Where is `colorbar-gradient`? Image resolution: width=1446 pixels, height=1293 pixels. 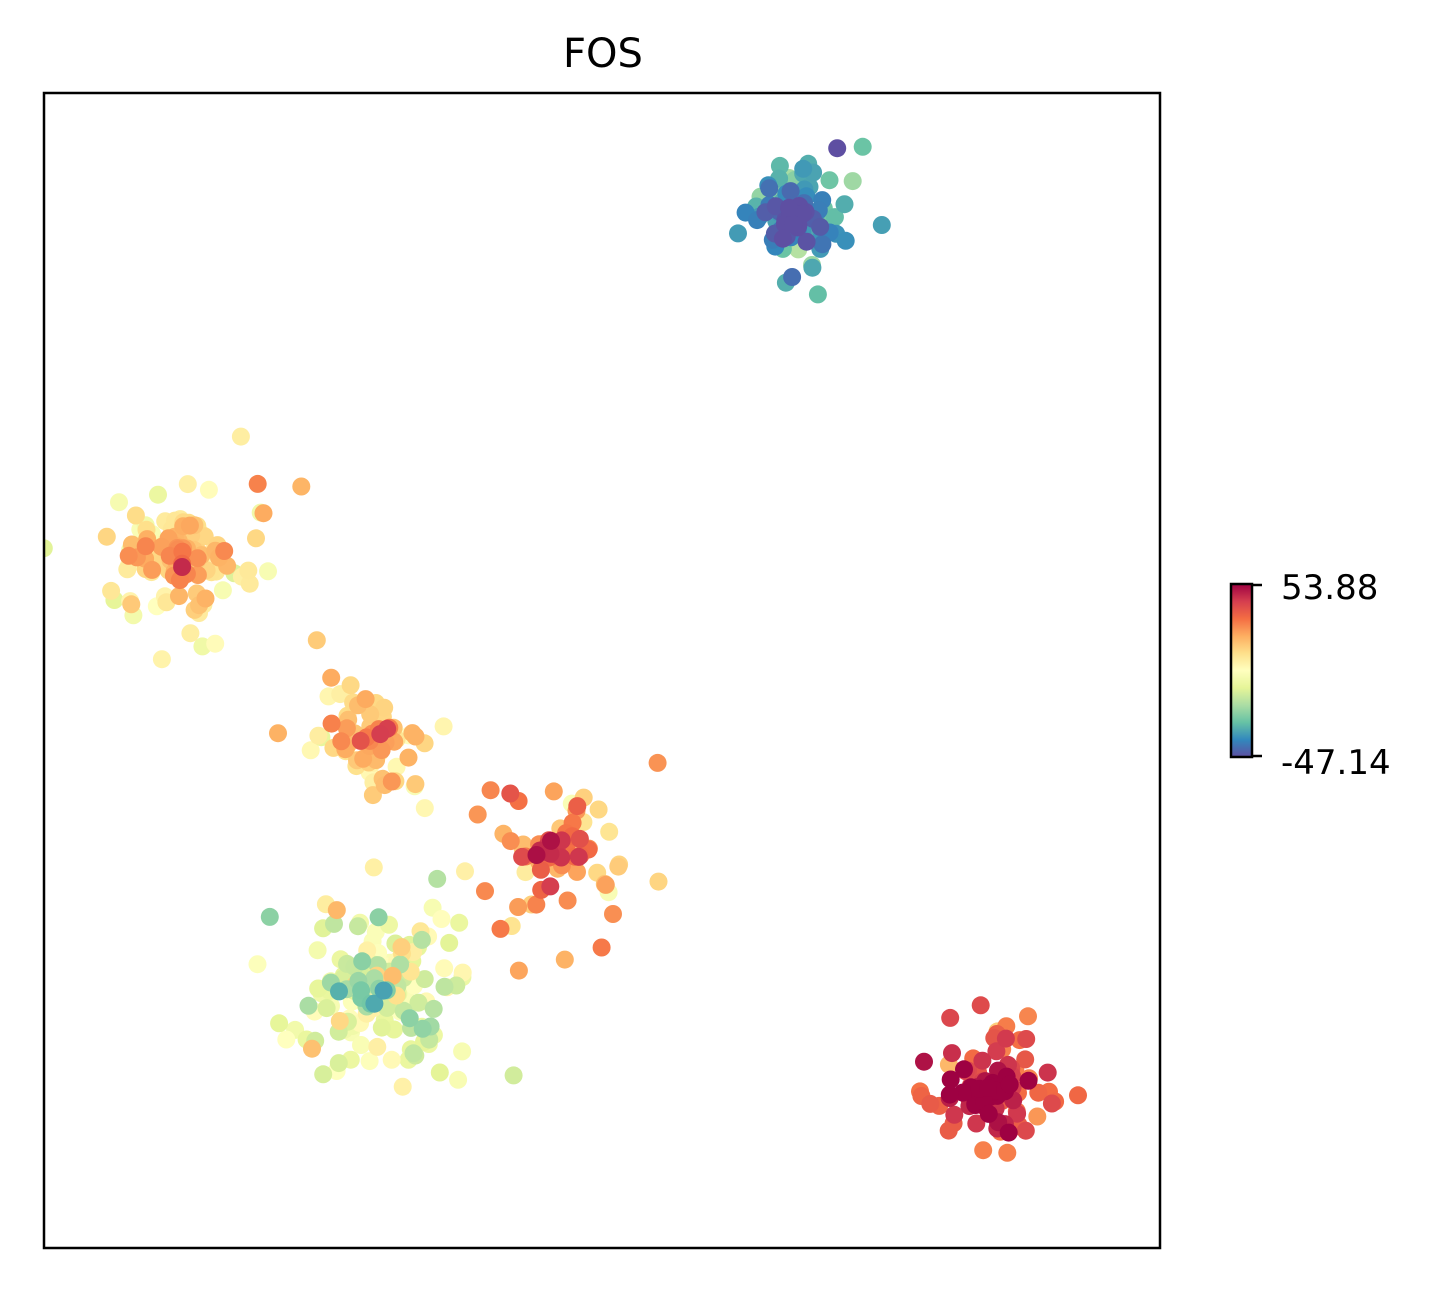
colorbar-gradient is located at coordinates (1241, 670).